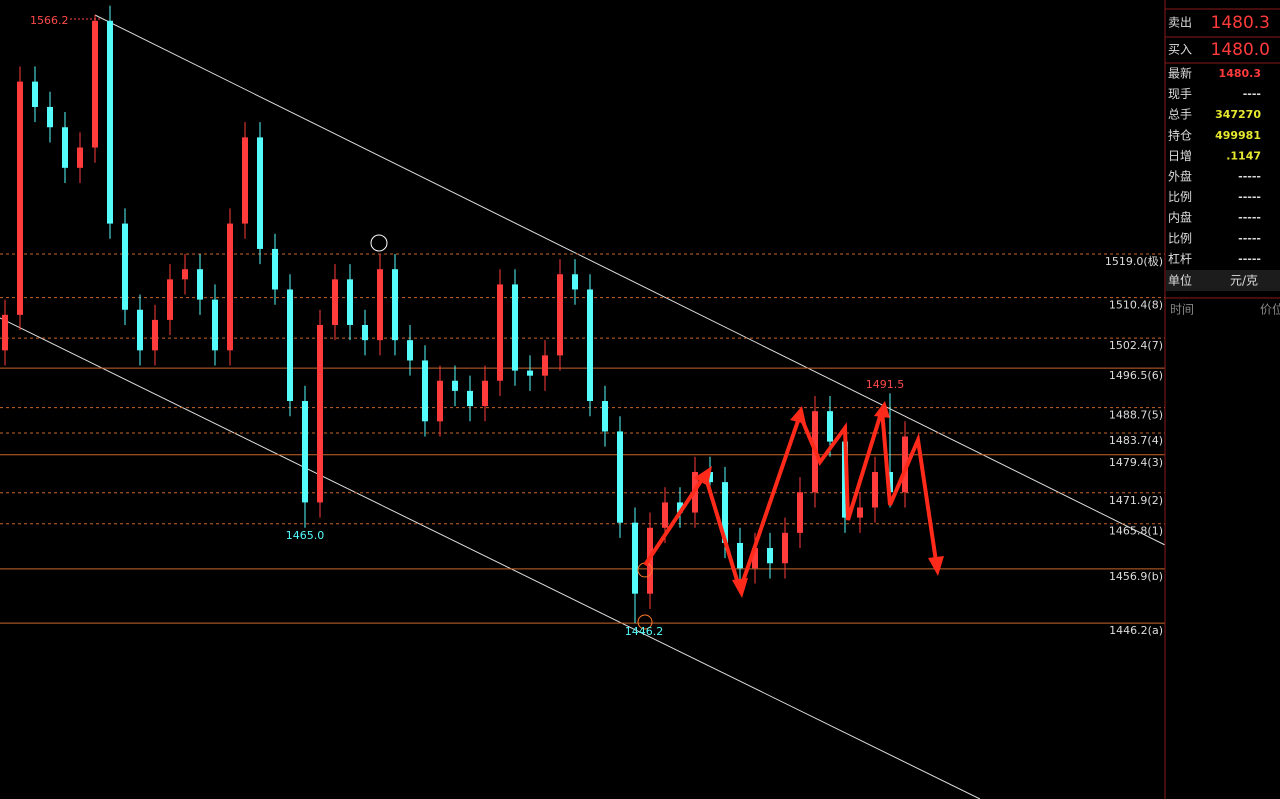 This screenshot has height=799, width=1280. What do you see at coordinates (1134, 261) in the screenshot?
I see `level-label: 1519.0(极)` at bounding box center [1134, 261].